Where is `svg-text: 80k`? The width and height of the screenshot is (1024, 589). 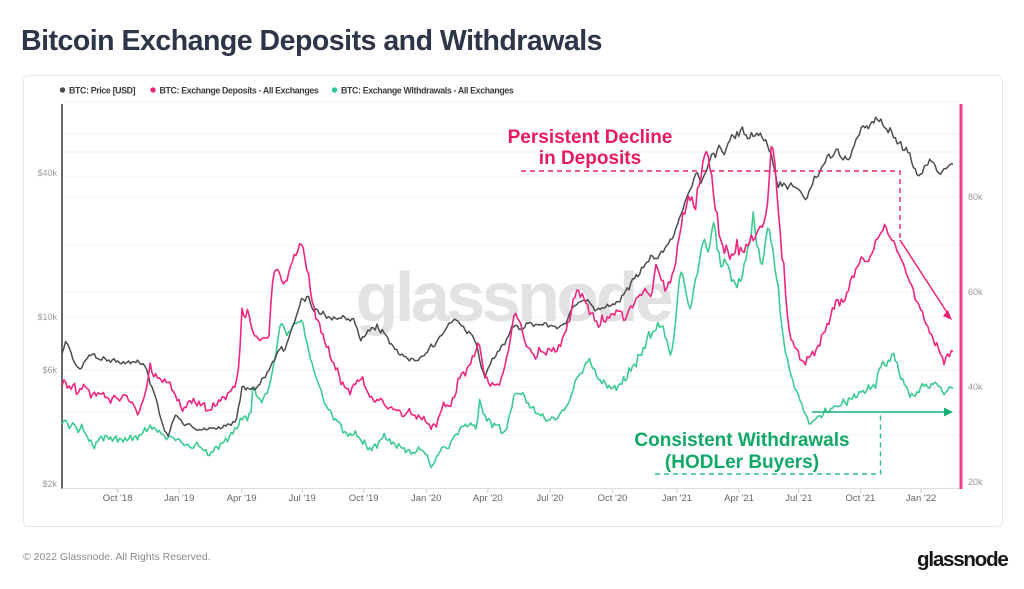 svg-text: 80k is located at coordinates (975, 197).